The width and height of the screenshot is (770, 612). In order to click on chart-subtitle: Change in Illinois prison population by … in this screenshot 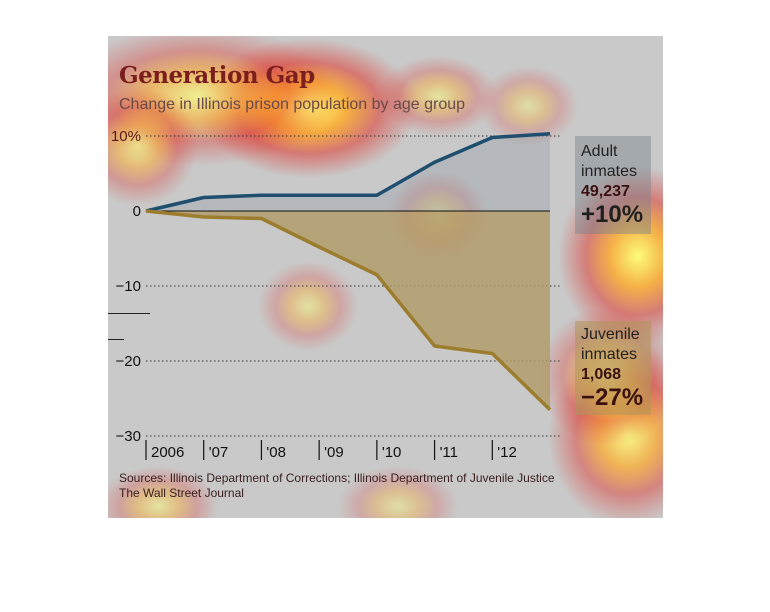, I will do `click(292, 104)`.